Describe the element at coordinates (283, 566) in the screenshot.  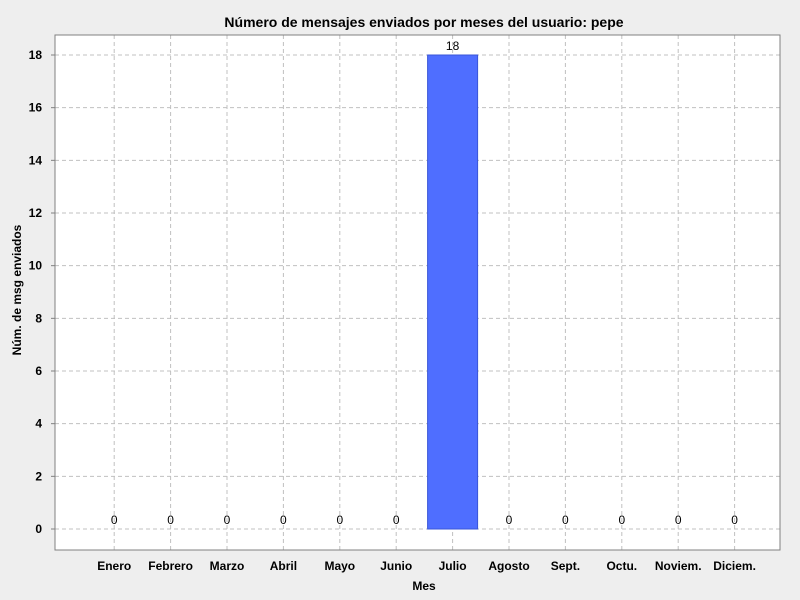
I see `x-category-label: Abril` at that location.